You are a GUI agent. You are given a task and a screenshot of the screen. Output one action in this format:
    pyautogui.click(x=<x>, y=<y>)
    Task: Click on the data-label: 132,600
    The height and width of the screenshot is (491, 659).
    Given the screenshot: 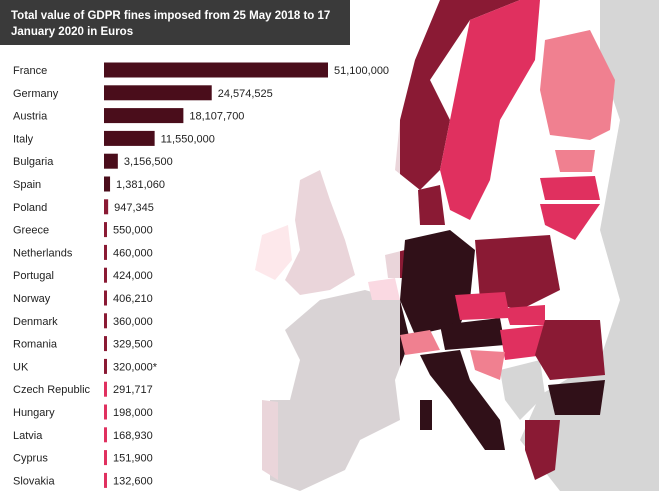 What is the action you would take?
    pyautogui.click(x=133, y=481)
    